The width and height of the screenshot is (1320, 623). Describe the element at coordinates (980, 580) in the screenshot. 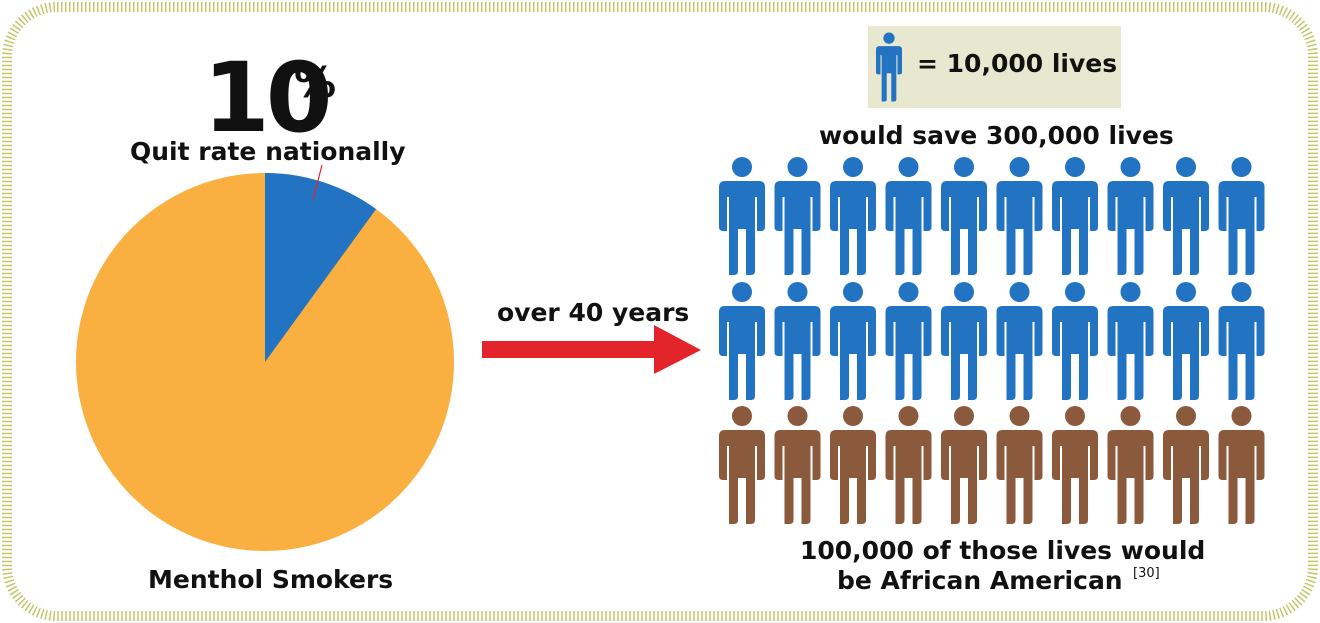

I see `african-american-caption-line2: be African American` at that location.